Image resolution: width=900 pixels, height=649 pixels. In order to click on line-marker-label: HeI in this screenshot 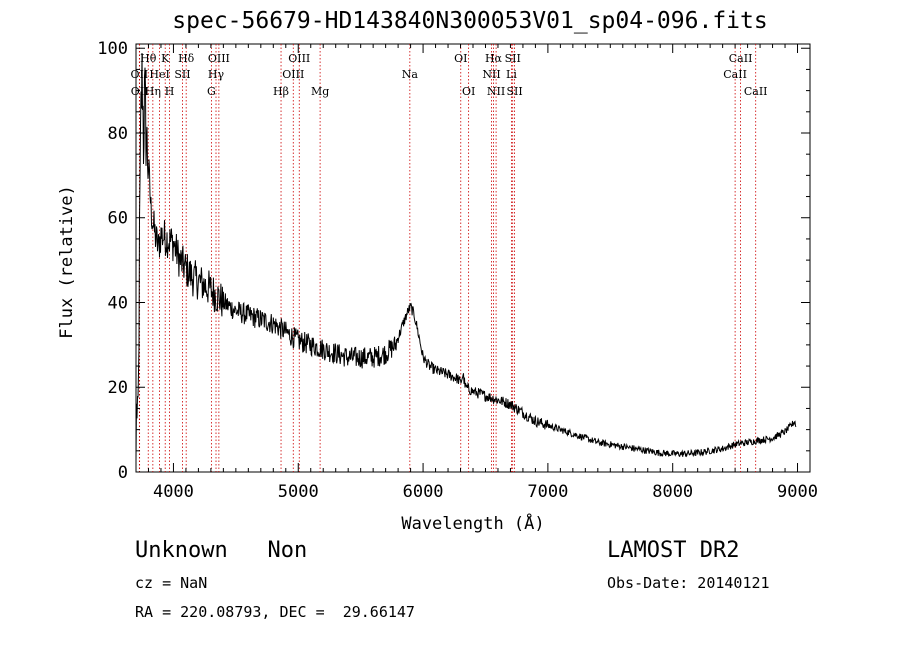, I will do `click(159, 74)`.